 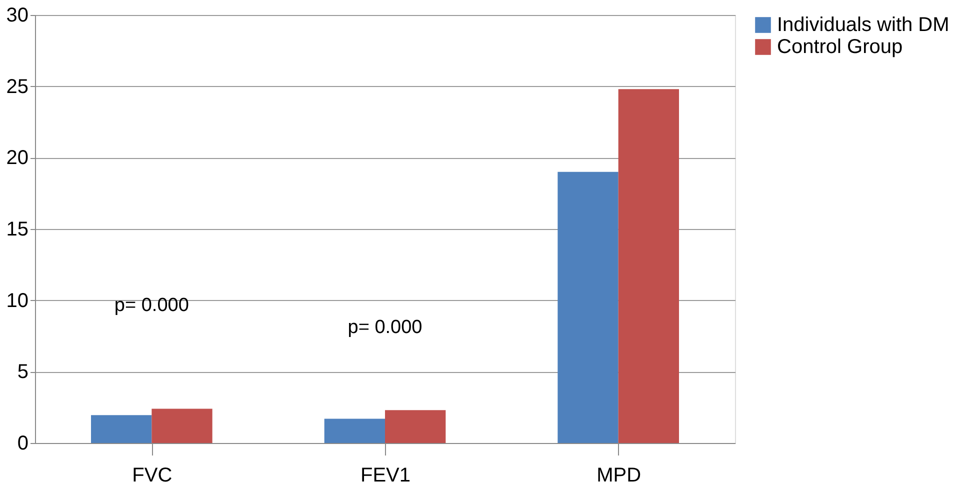 What do you see at coordinates (385, 475) in the screenshot?
I see `x-tick-label: FEV1` at bounding box center [385, 475].